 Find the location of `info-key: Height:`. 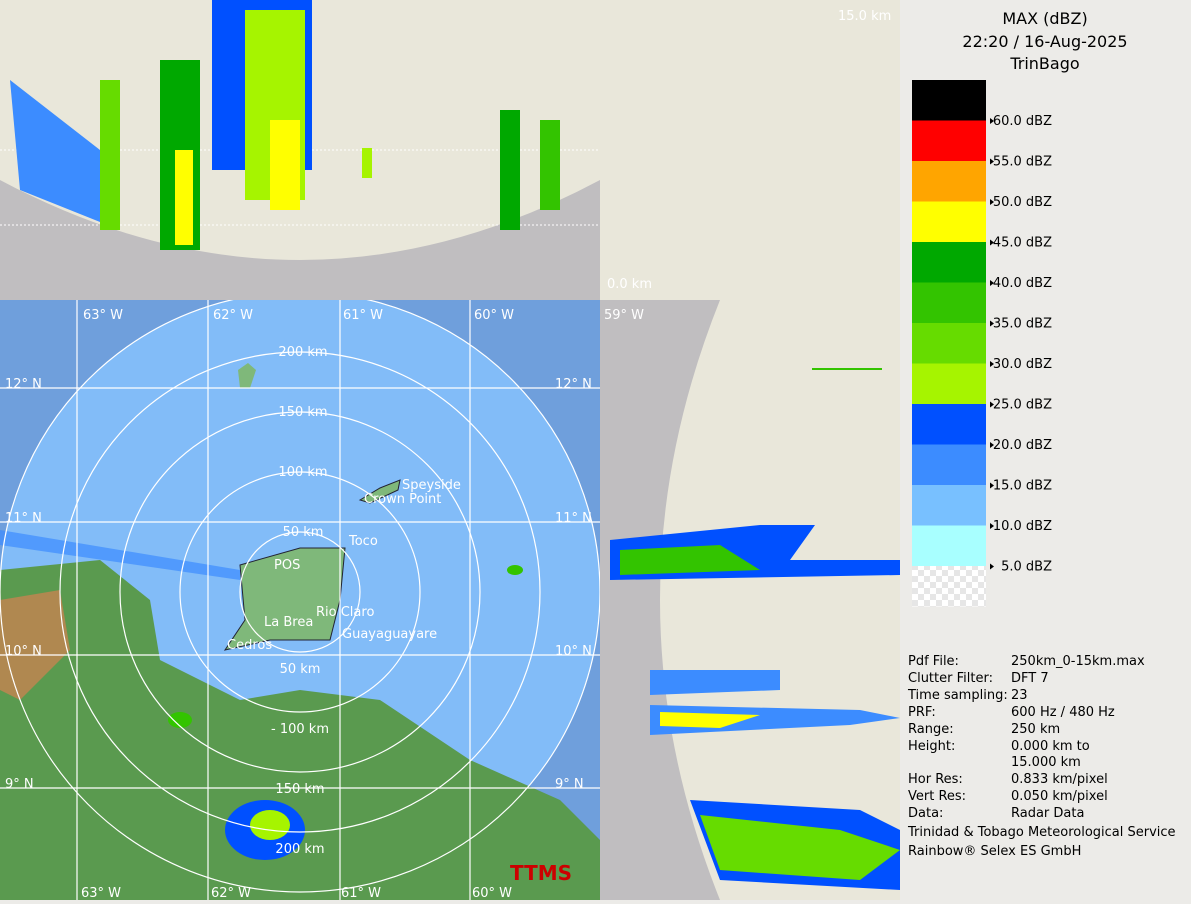

info-key: Height: is located at coordinates (931, 746).